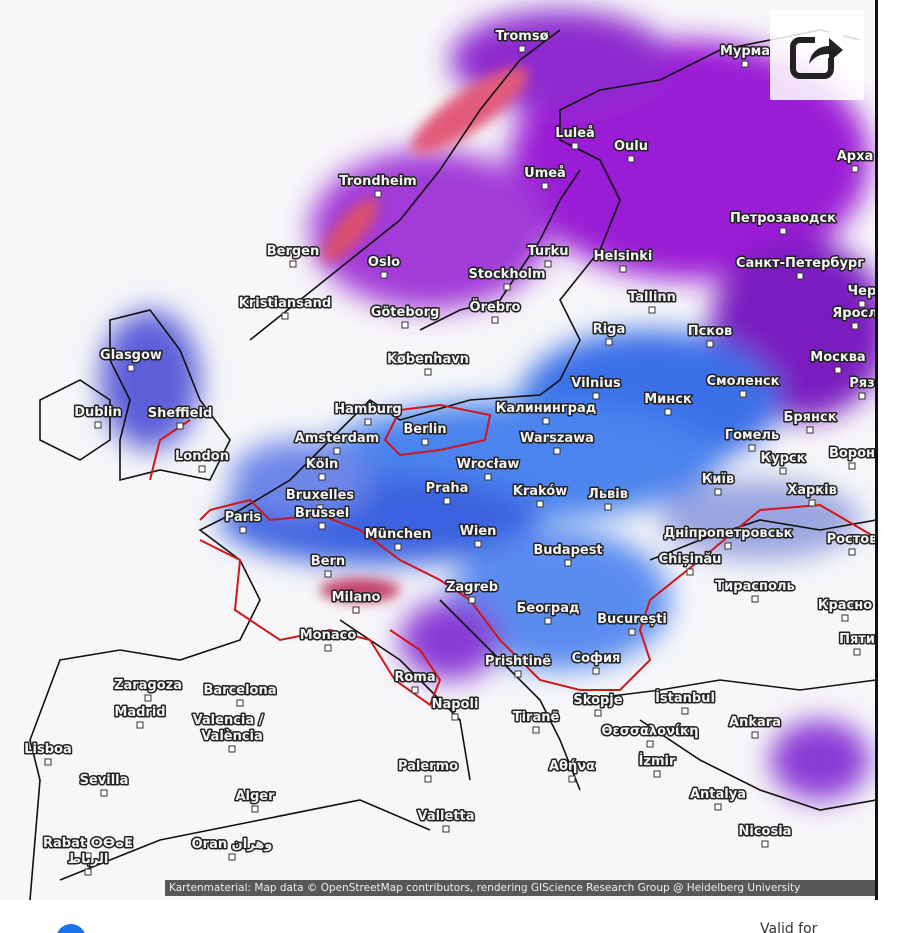  I want to click on city-label: Antalya, so click(718, 794).